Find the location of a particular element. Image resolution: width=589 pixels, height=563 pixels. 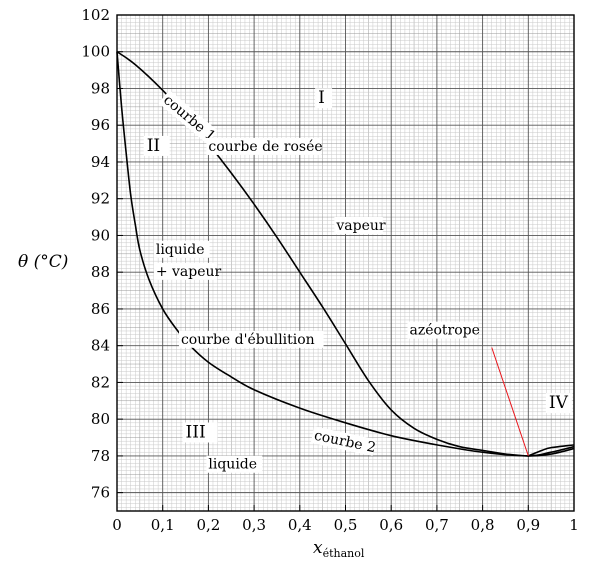

region-label-II: II is located at coordinates (153, 146).